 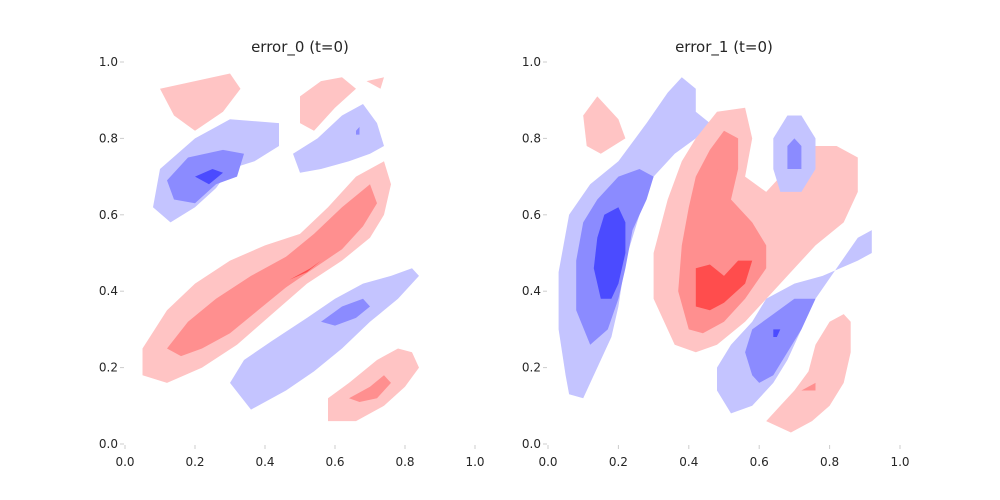 I want to click on chart-title: error_0 (t=0), so click(x=300, y=47).